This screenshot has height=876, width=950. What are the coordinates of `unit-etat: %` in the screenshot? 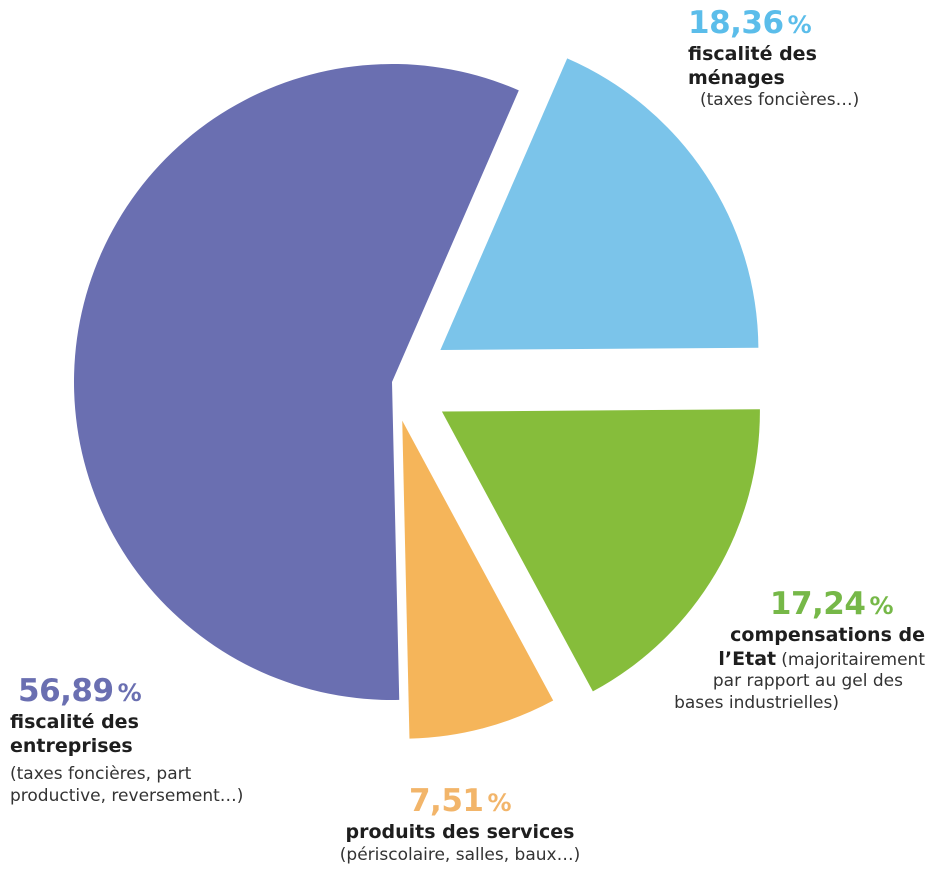 It's located at (881, 606).